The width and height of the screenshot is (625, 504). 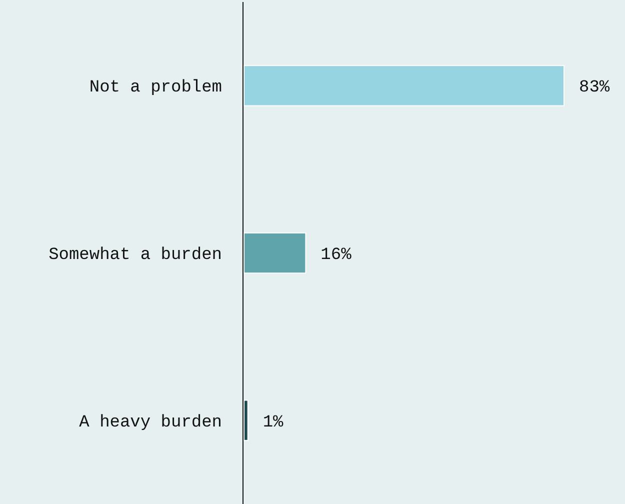 I want to click on y-tick-label: Somewhat a burden, so click(x=135, y=255).